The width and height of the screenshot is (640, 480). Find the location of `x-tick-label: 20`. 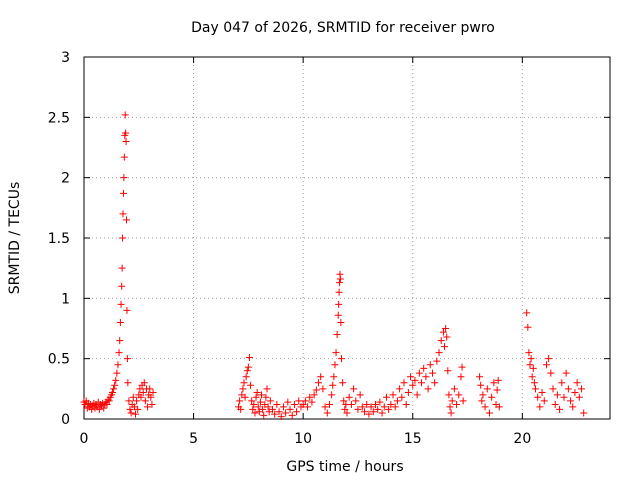

x-tick-label: 20 is located at coordinates (522, 439).